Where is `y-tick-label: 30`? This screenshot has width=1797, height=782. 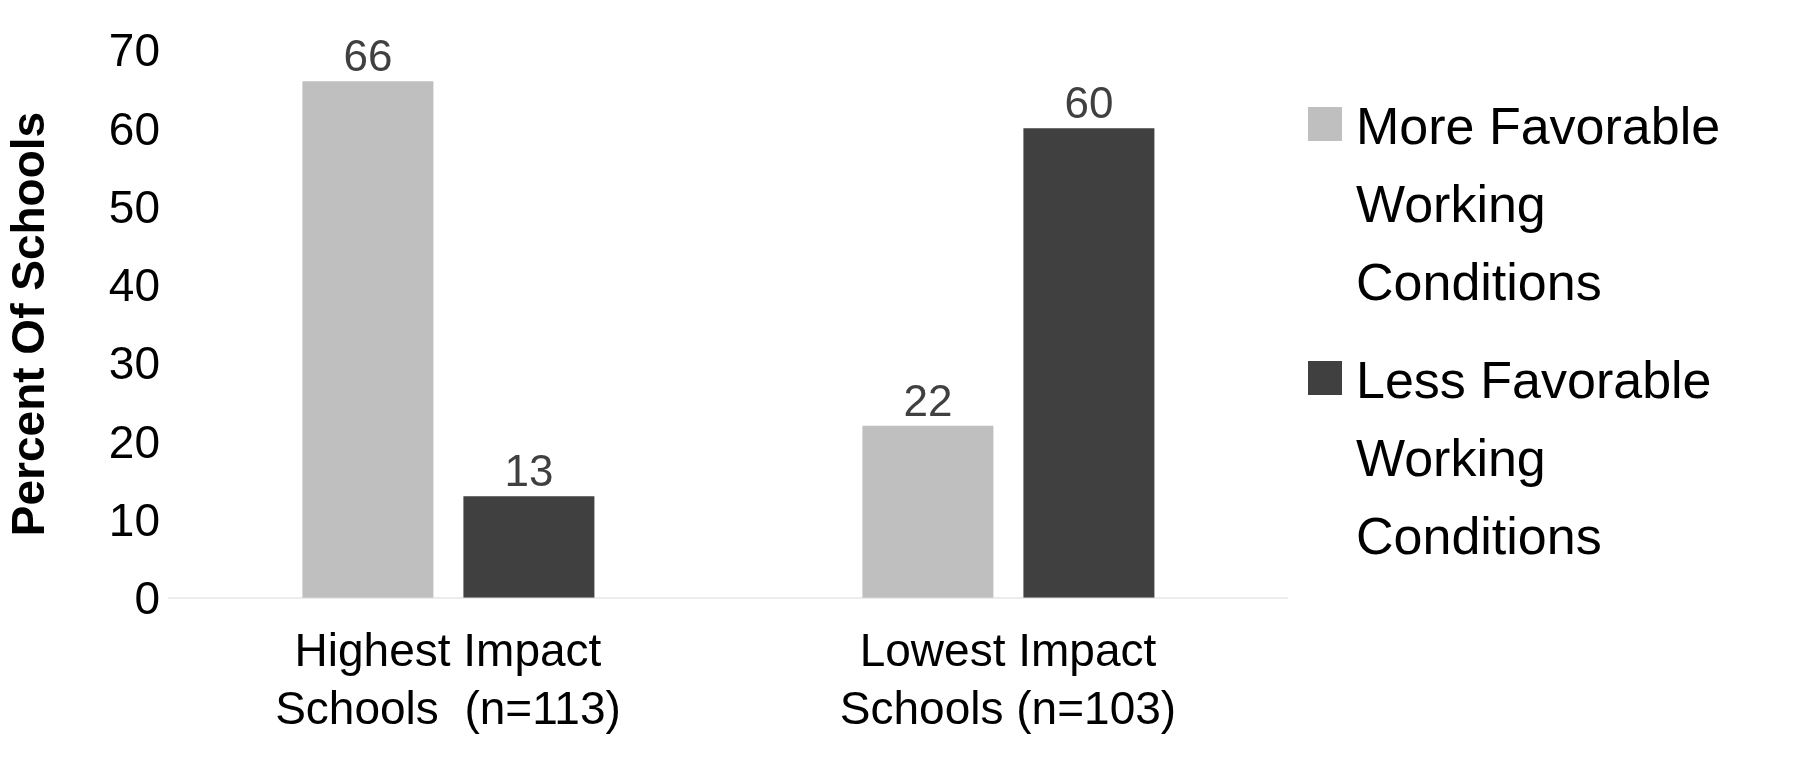 y-tick-label: 30 is located at coordinates (134, 363).